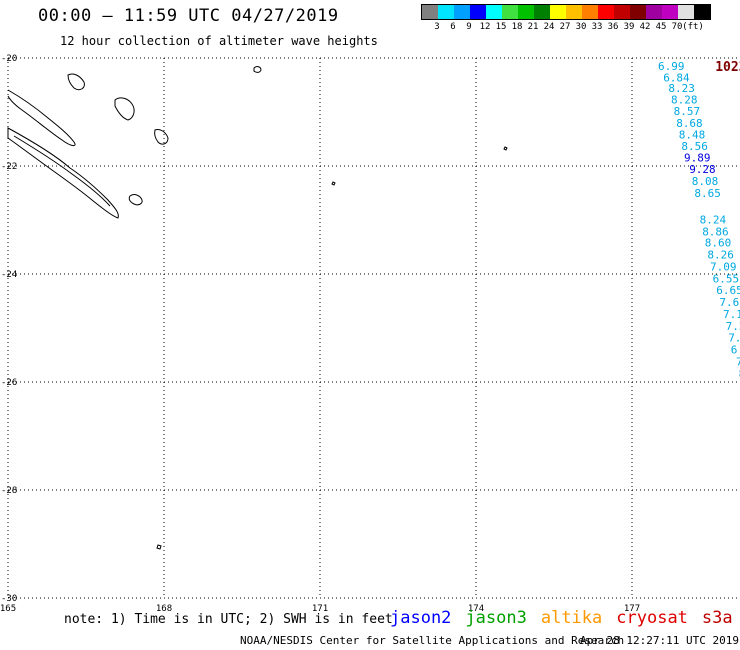 The height and width of the screenshot is (650, 740). What do you see at coordinates (707, 193) in the screenshot?
I see `wave-height-value: 8.65` at bounding box center [707, 193].